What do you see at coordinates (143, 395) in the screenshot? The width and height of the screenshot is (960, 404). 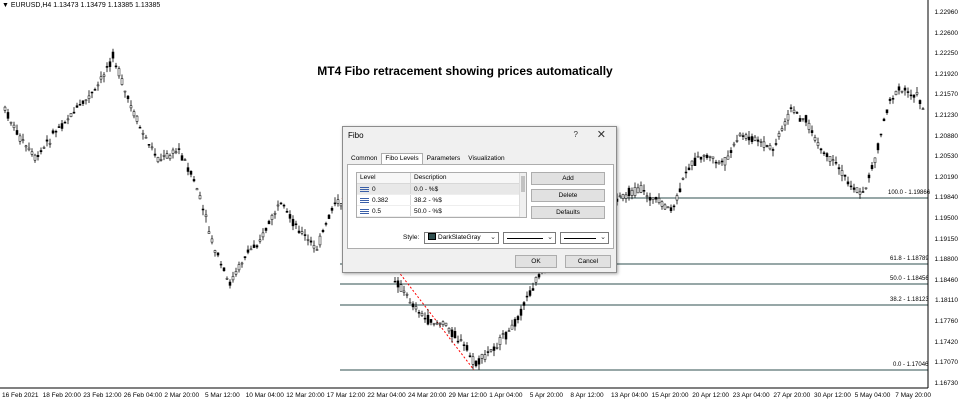 I see `time-tick-label: 26 Feb 04:00` at bounding box center [143, 395].